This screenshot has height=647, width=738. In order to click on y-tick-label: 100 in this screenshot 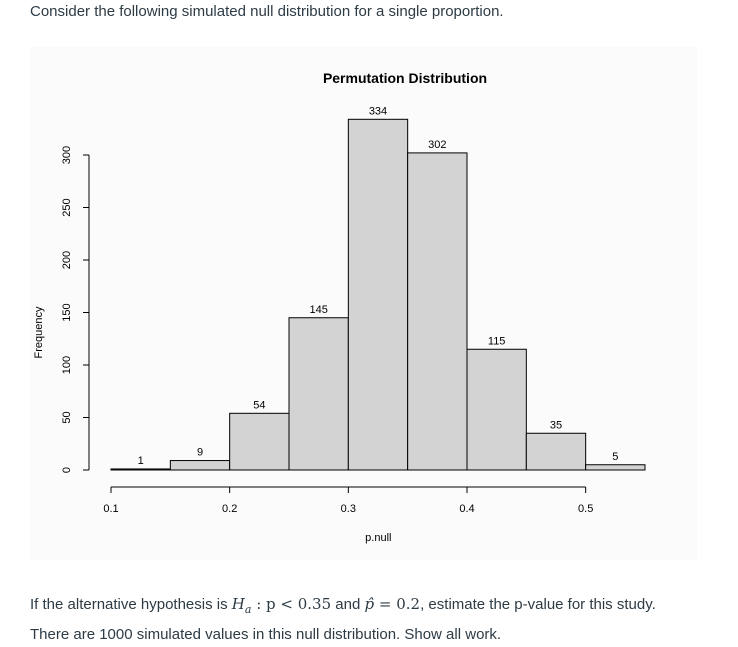, I will do `click(67, 365)`.